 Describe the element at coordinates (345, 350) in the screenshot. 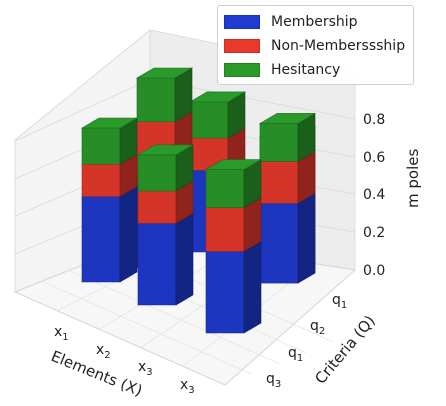

I see `y-axis-label: Criteria (Q)` at that location.